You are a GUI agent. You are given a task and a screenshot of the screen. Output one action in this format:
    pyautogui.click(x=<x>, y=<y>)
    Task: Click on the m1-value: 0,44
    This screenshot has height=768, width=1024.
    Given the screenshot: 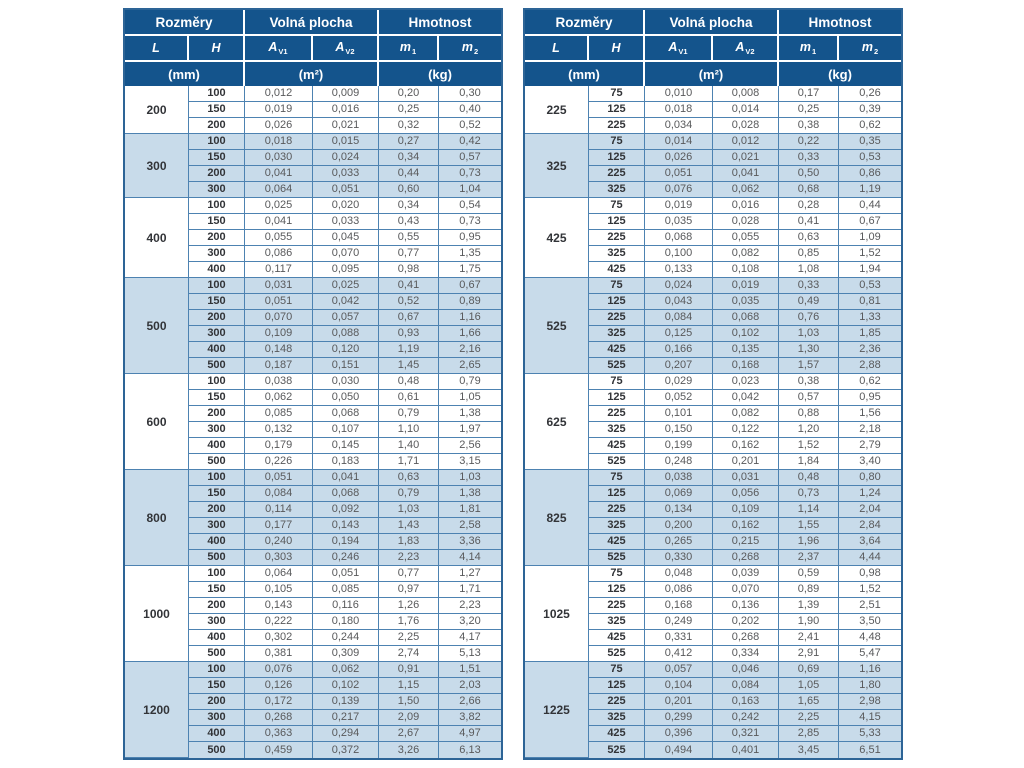 What is the action you would take?
    pyautogui.click(x=409, y=174)
    